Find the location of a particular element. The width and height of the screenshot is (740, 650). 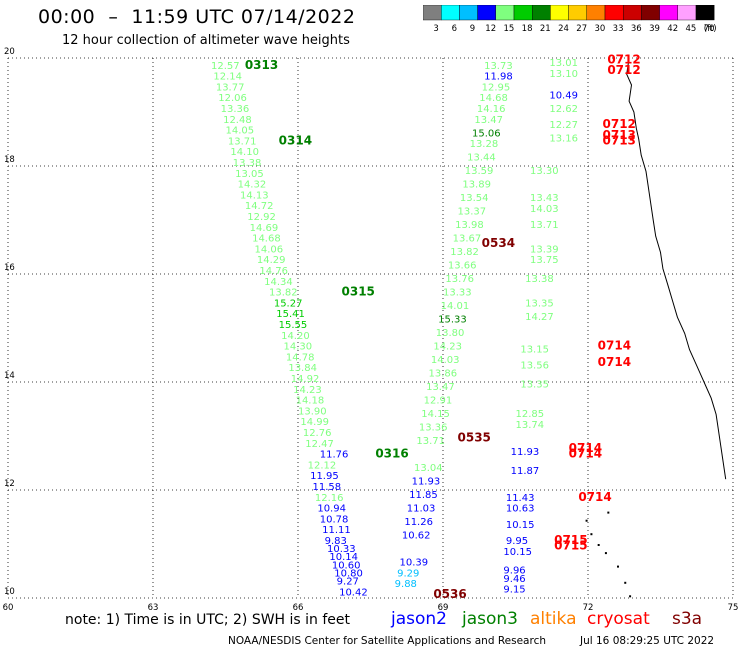

pass-time-label-11: 0713 is located at coordinates (619, 140).